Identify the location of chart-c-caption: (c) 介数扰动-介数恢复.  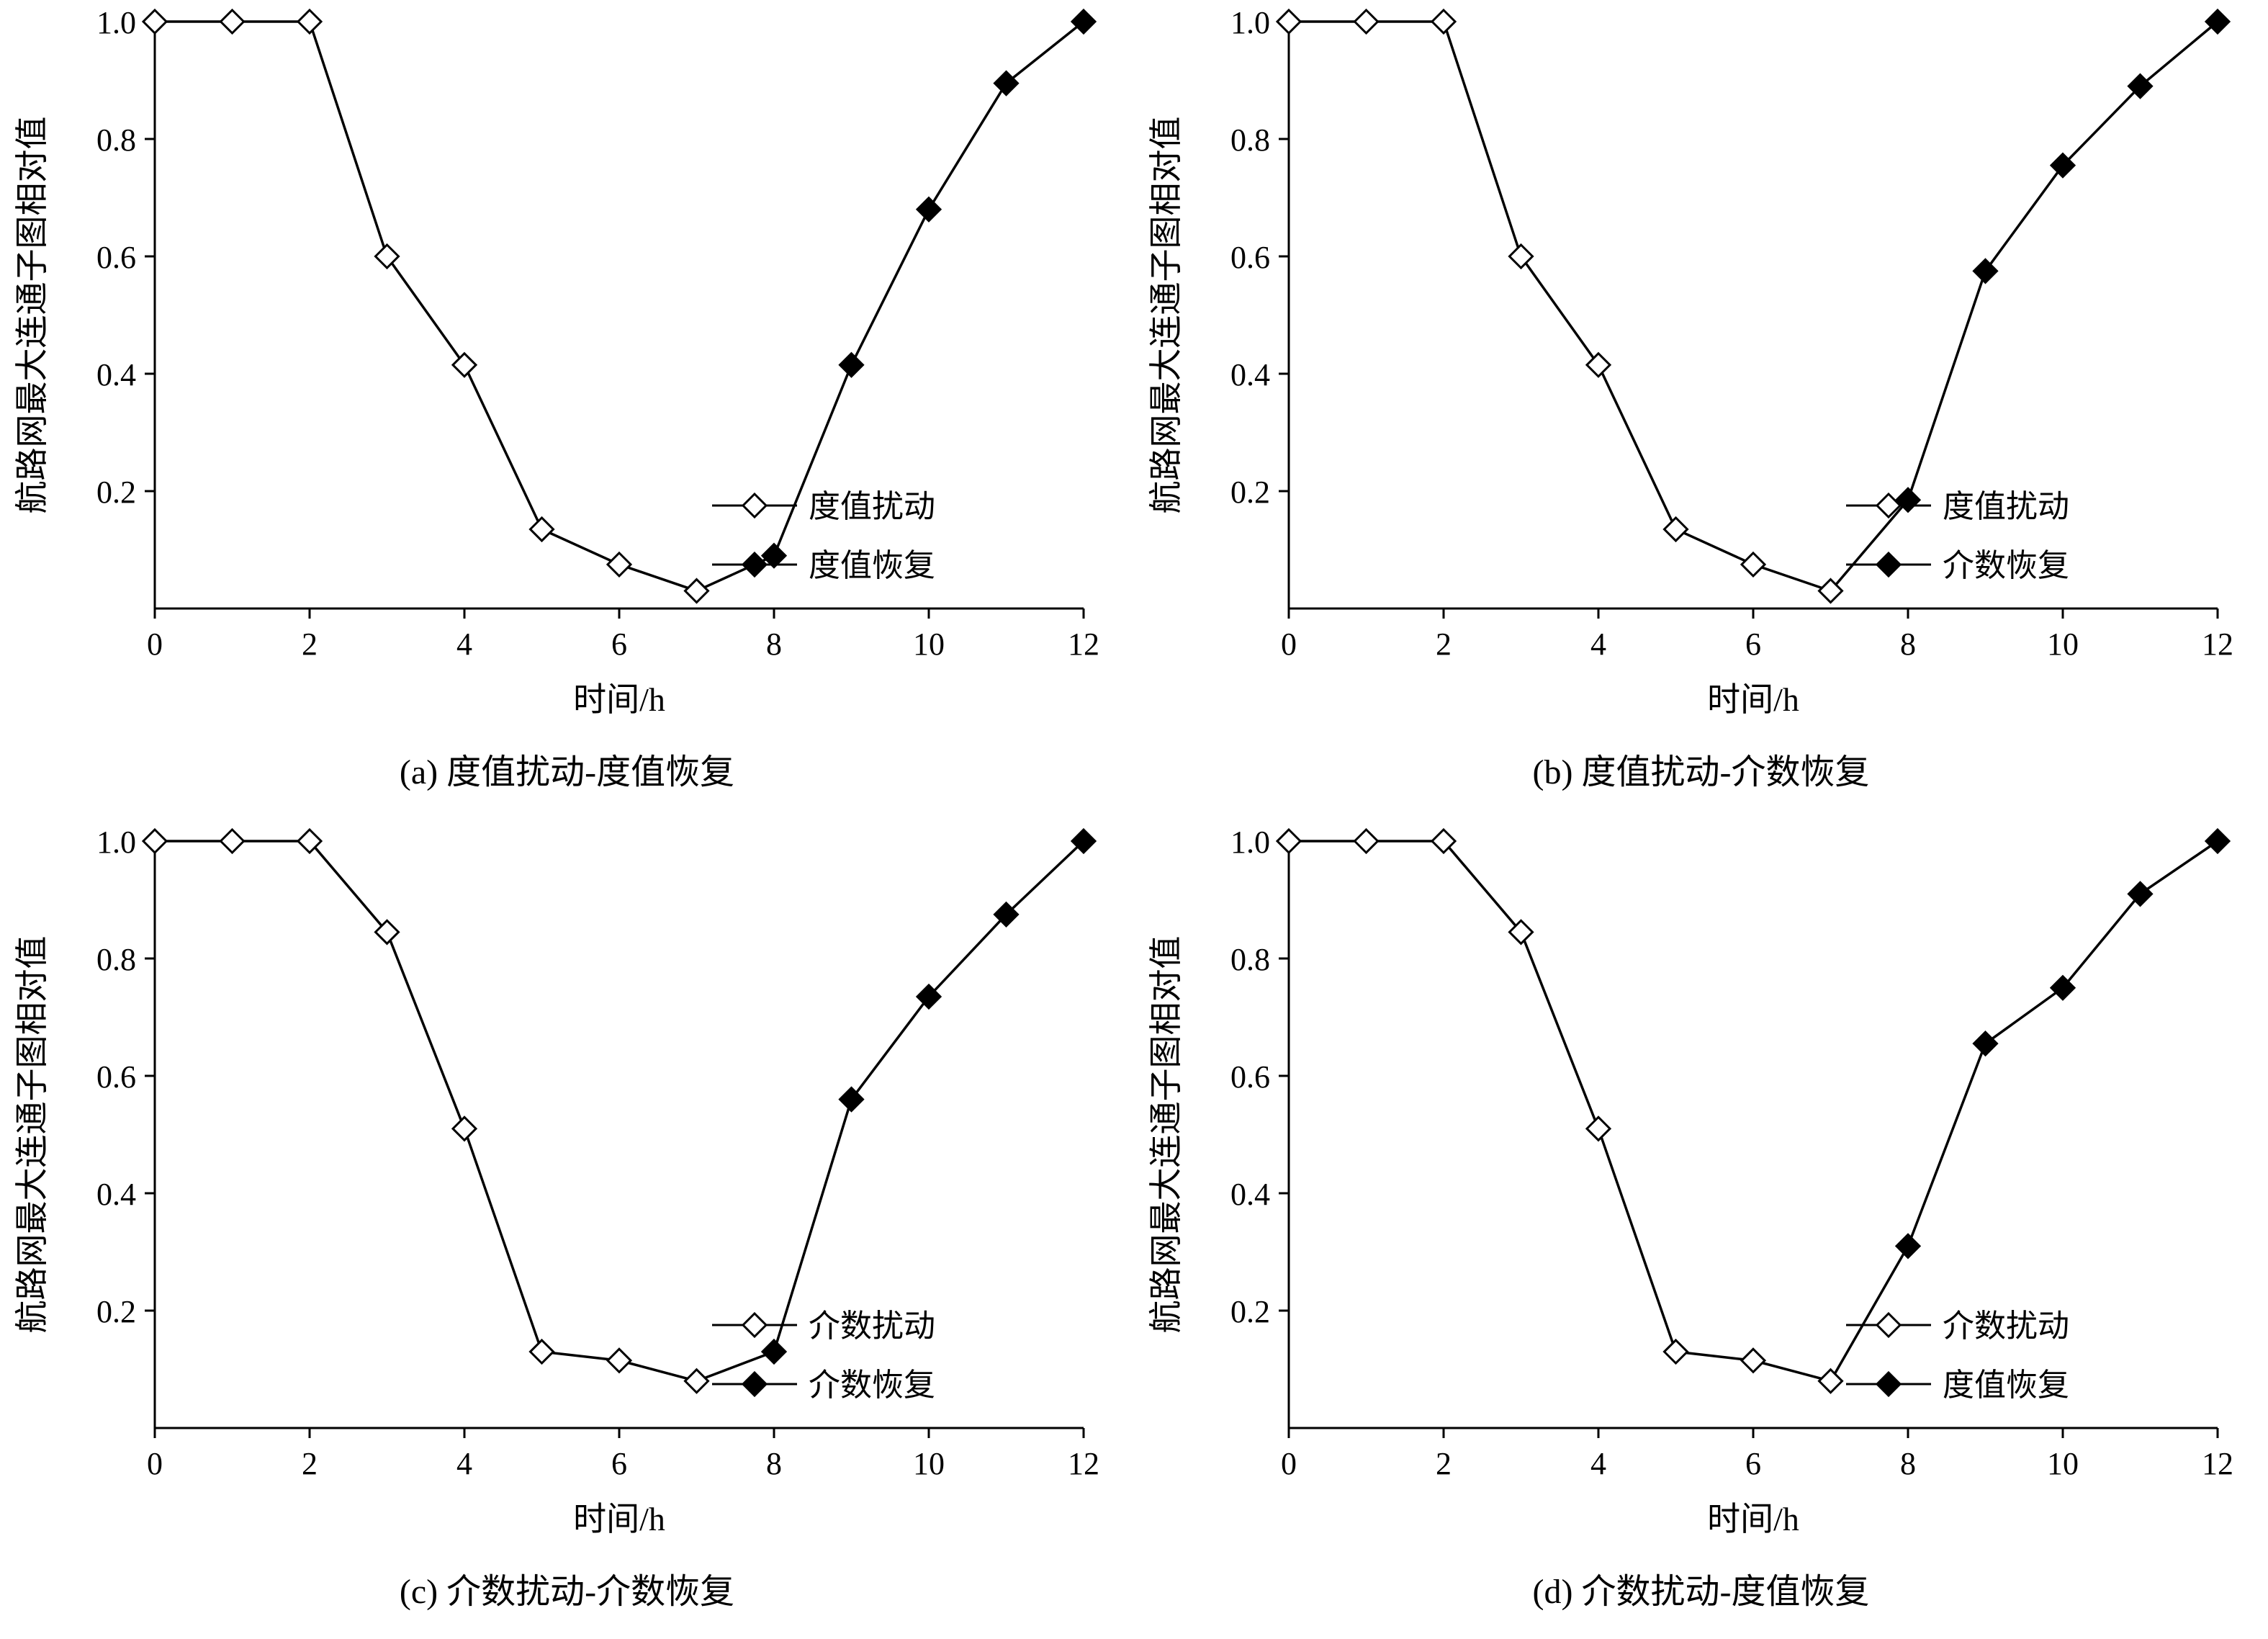
(567, 1592).